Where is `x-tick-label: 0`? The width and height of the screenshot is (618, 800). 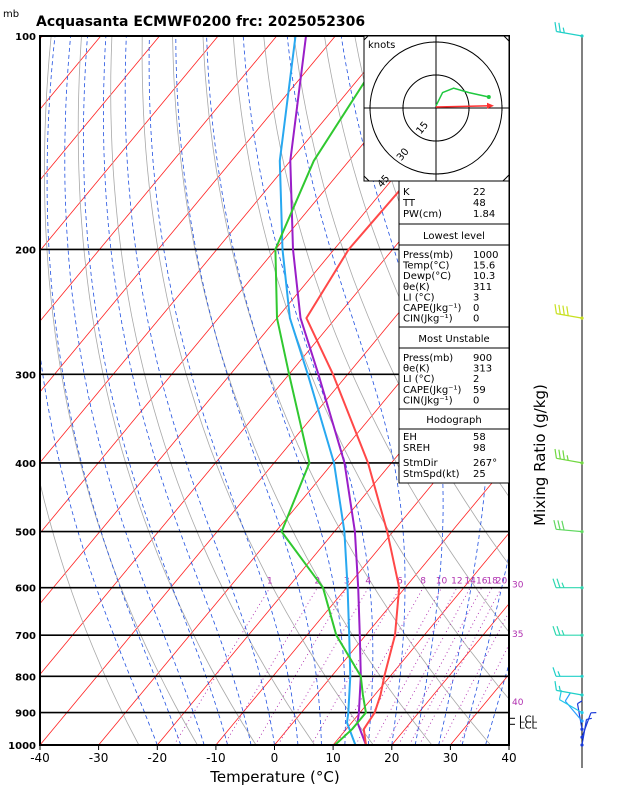
x-tick-label: 0 is located at coordinates (275, 758).